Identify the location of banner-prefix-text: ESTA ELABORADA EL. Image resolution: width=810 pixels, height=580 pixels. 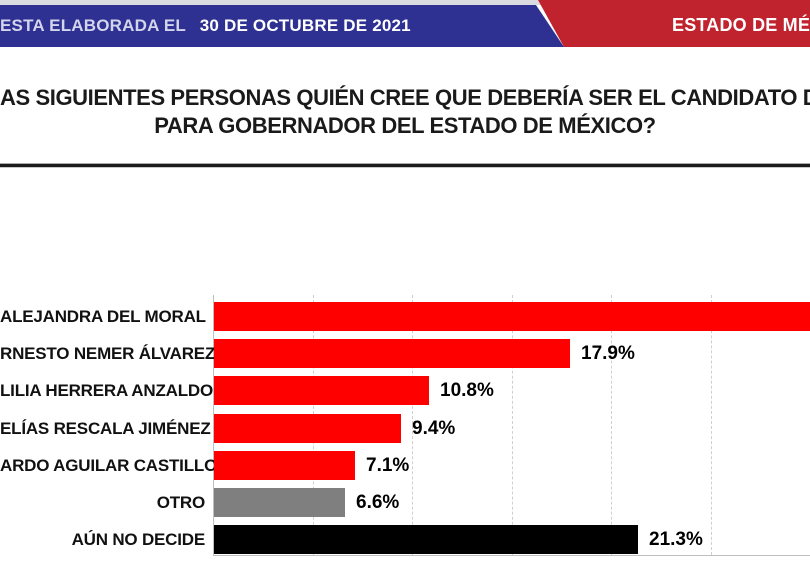
(93, 25).